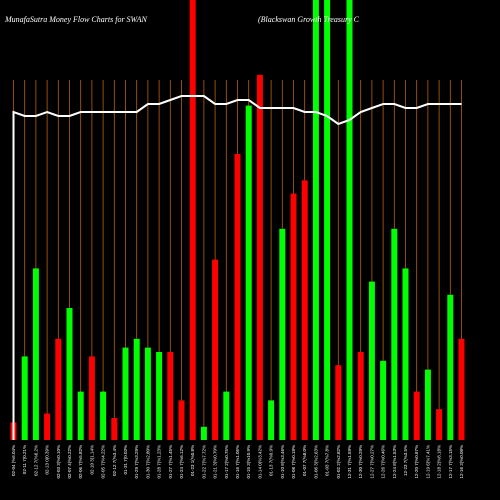 This screenshot has height=500, width=500. I want to click on x-tick-label: 12-30 7(%0.29%, so click(360, 462).